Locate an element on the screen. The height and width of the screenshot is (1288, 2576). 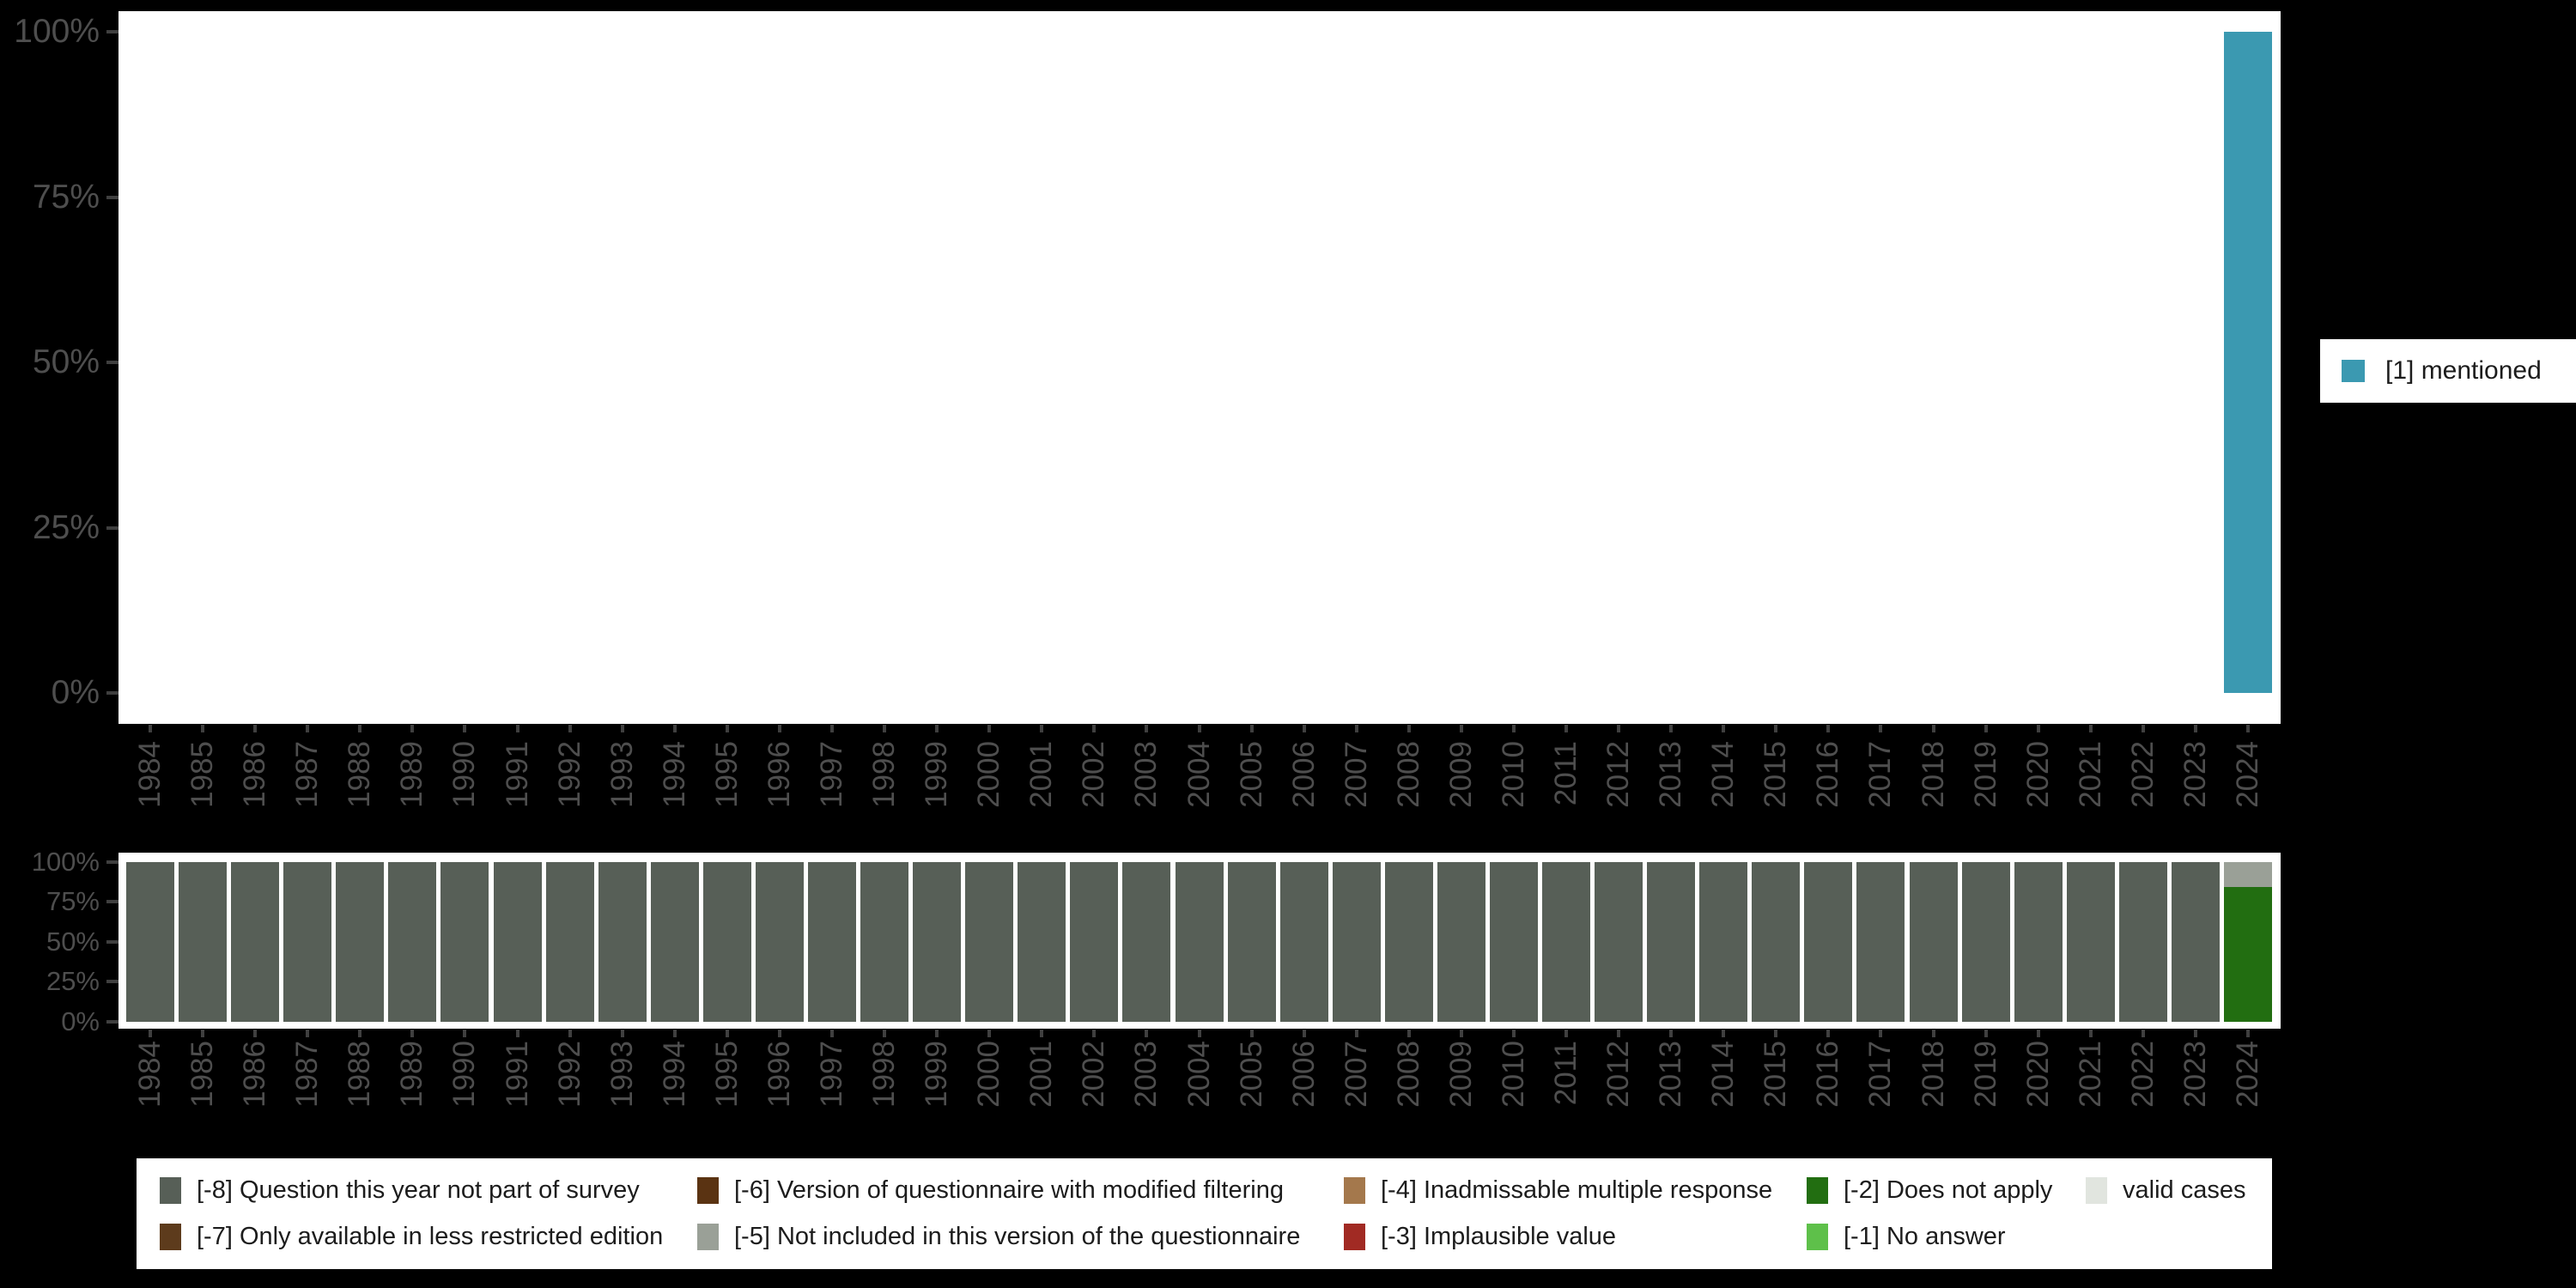
missings-x-tick-1993 is located at coordinates (622, 1034).